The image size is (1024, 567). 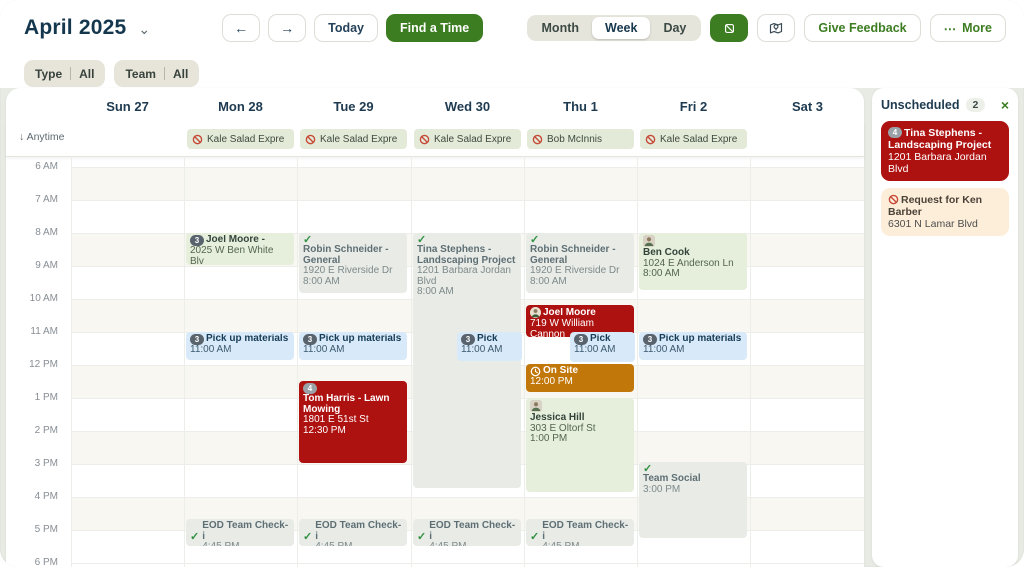 I want to click on day-header-fri: Fri 2, so click(x=693, y=106).